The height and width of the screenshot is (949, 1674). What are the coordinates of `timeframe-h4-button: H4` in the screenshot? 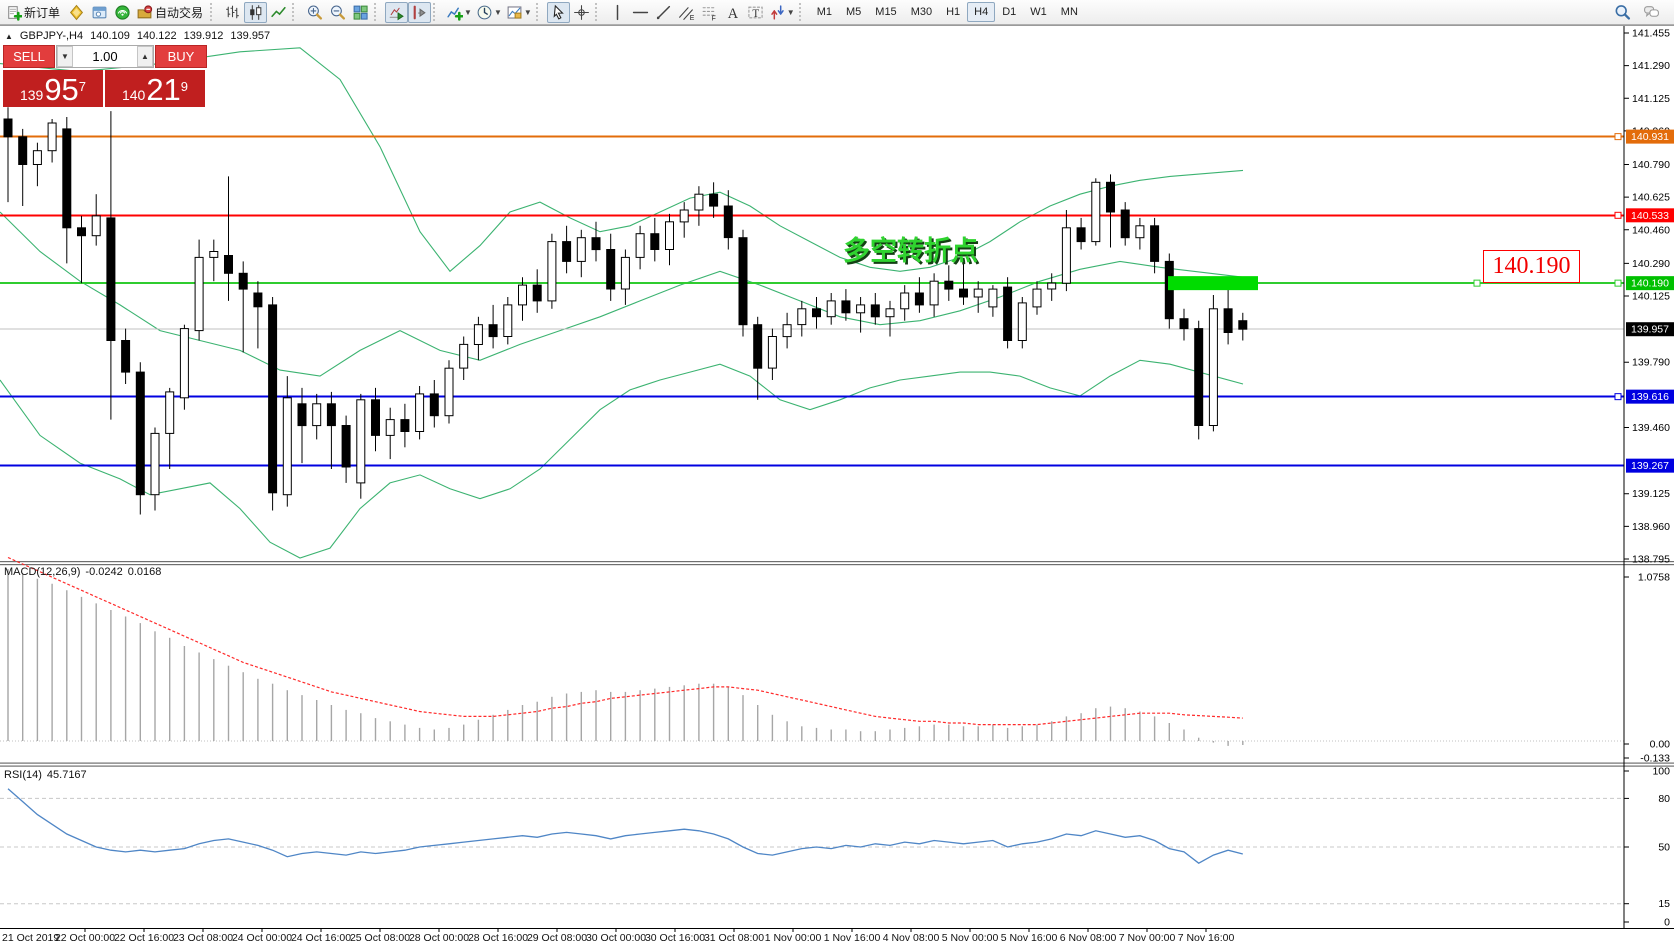 It's located at (981, 12).